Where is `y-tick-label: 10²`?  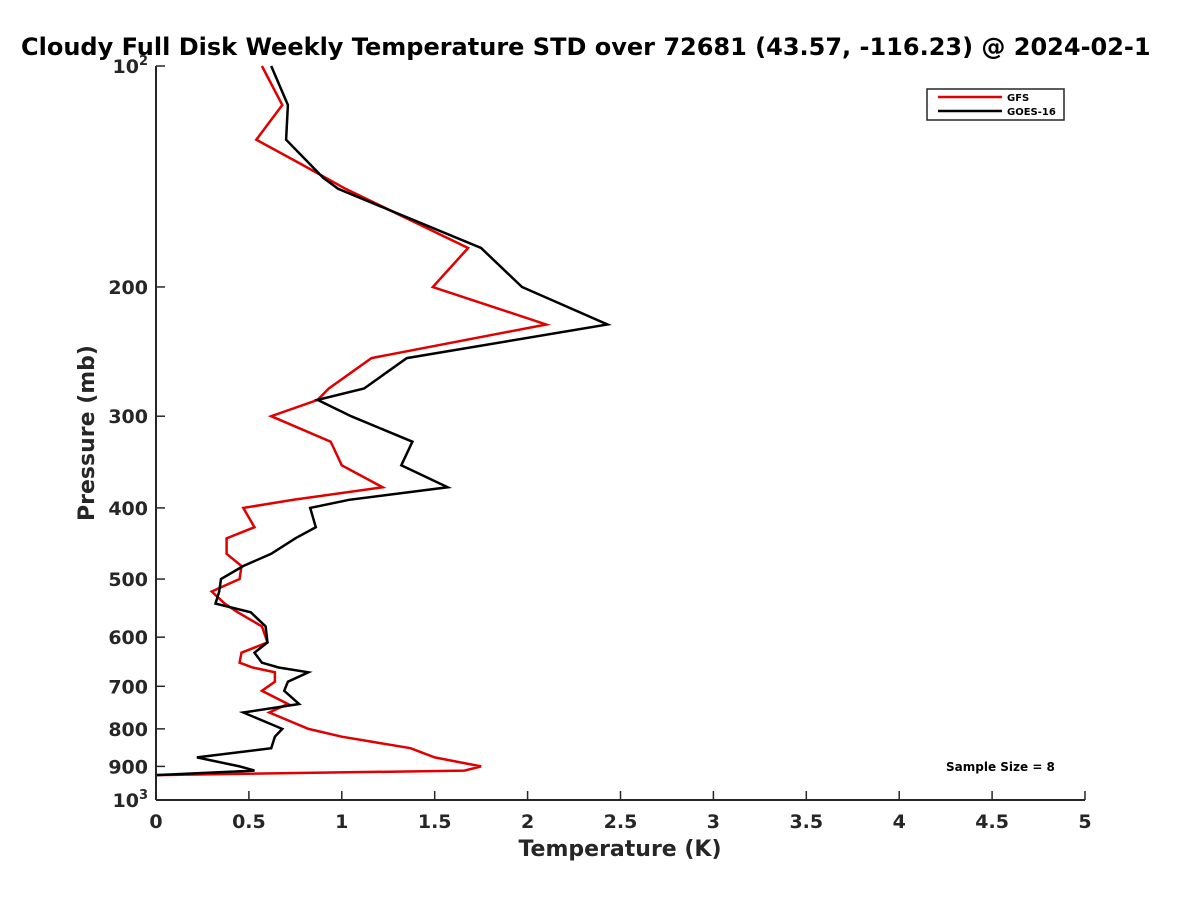
y-tick-label: 10² is located at coordinates (131, 66).